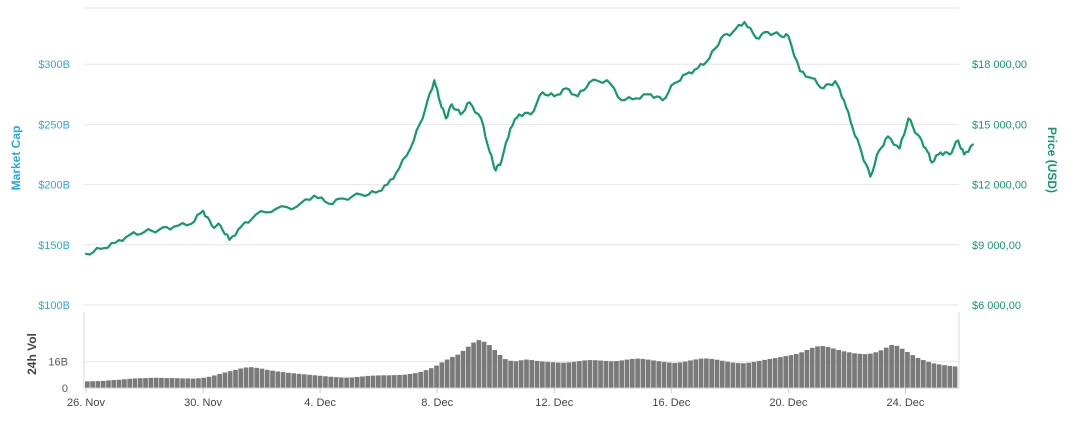 The height and width of the screenshot is (425, 1074). What do you see at coordinates (437, 403) in the screenshot?
I see `x-tick-label: 8. Dec` at bounding box center [437, 403].